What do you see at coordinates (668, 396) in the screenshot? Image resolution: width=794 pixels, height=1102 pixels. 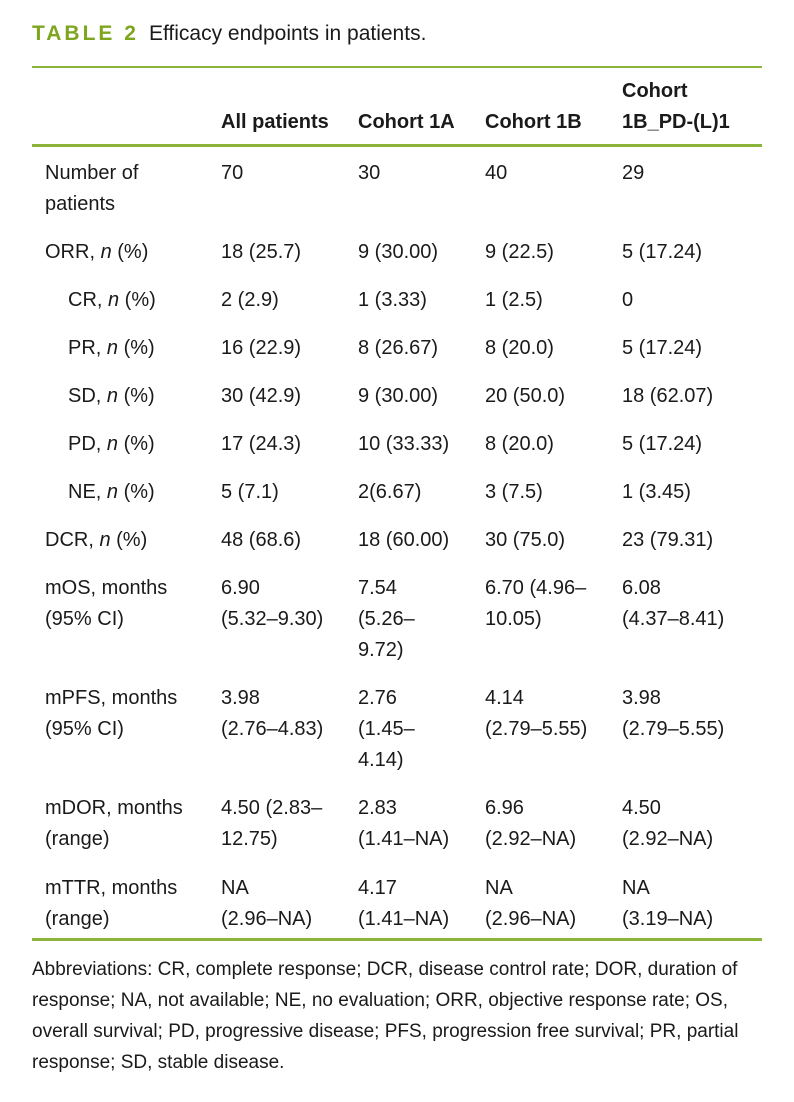 I see `table-cell: 18 (62.07)` at bounding box center [668, 396].